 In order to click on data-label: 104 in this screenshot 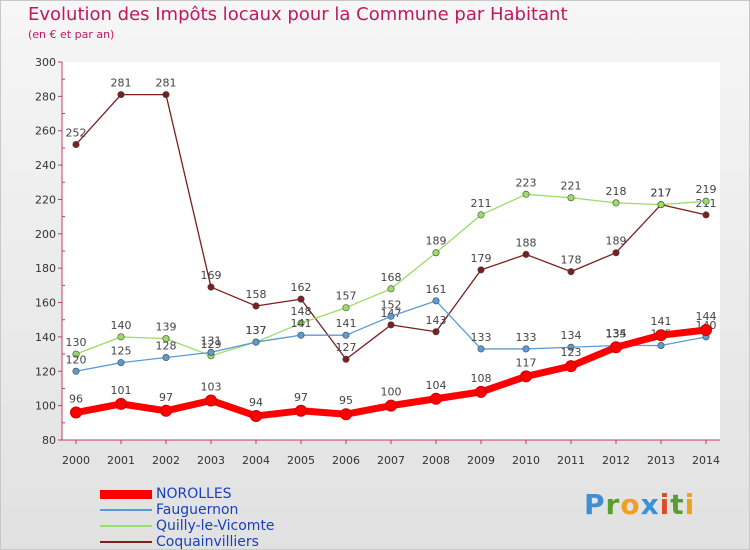, I will do `click(436, 385)`.